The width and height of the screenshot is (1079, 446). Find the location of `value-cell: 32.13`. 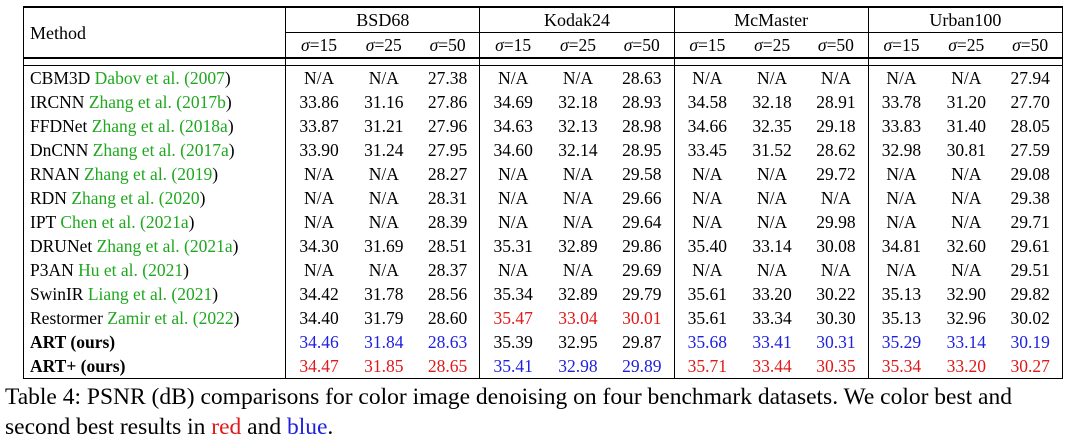

value-cell: 32.13 is located at coordinates (578, 126).